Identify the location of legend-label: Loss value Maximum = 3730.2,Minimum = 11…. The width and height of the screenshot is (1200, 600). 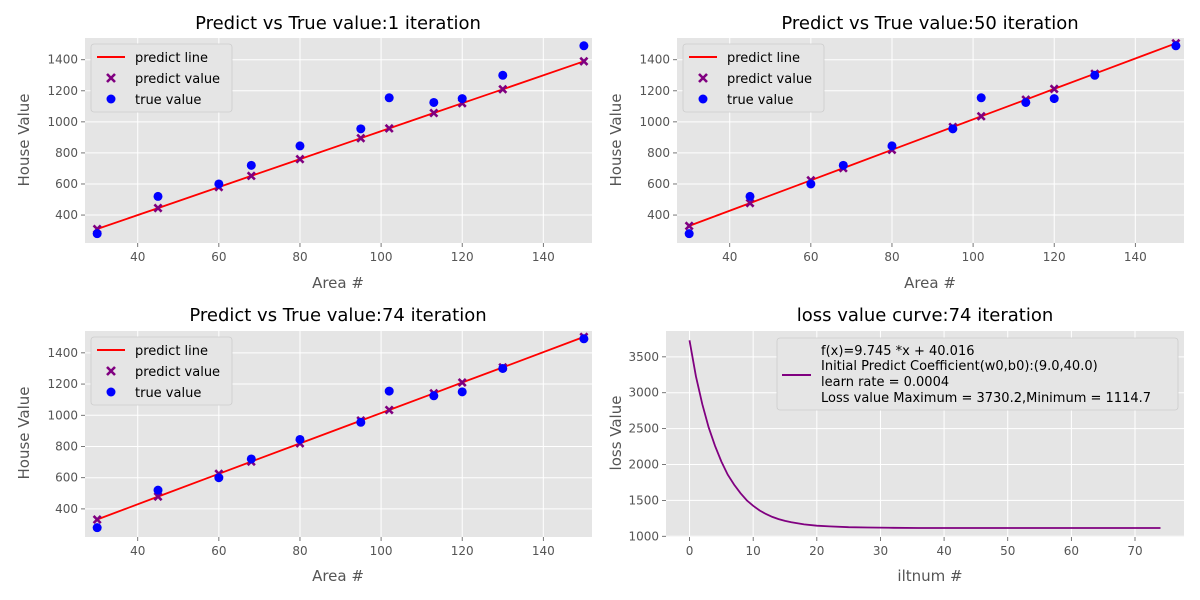
(986, 398).